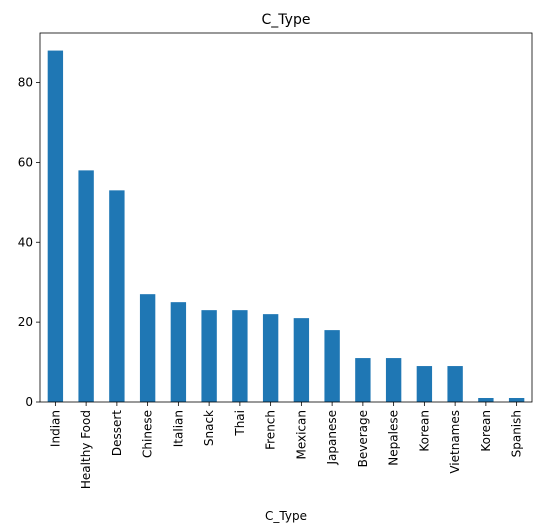  What do you see at coordinates (25, 162) in the screenshot?
I see `y-tick-label-3: 60` at bounding box center [25, 162].